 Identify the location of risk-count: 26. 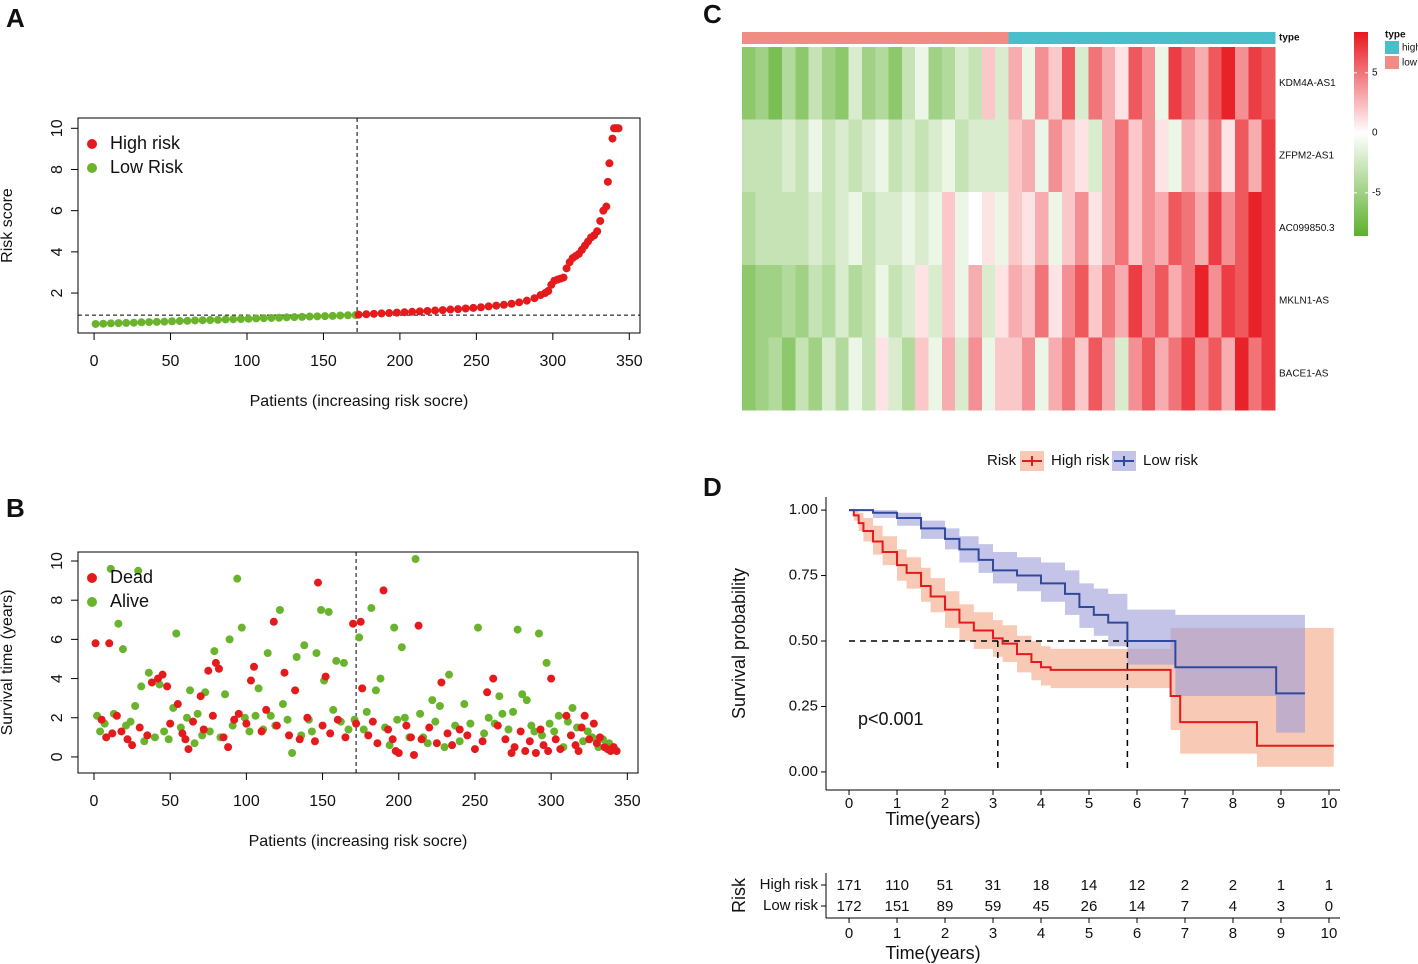
(1089, 906).